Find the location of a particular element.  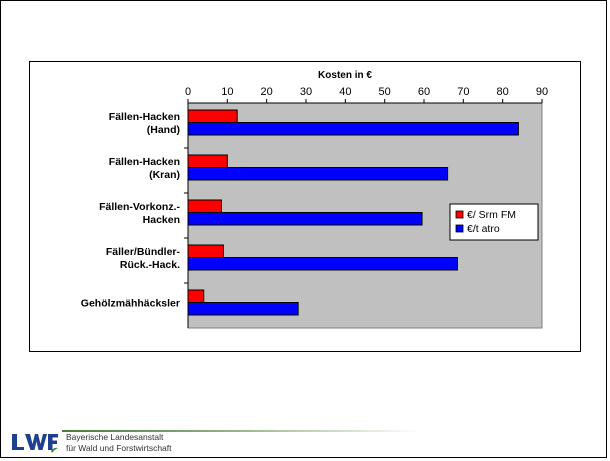

footer-line-2: für Wald und Forstwirtschaft is located at coordinates (119, 448).